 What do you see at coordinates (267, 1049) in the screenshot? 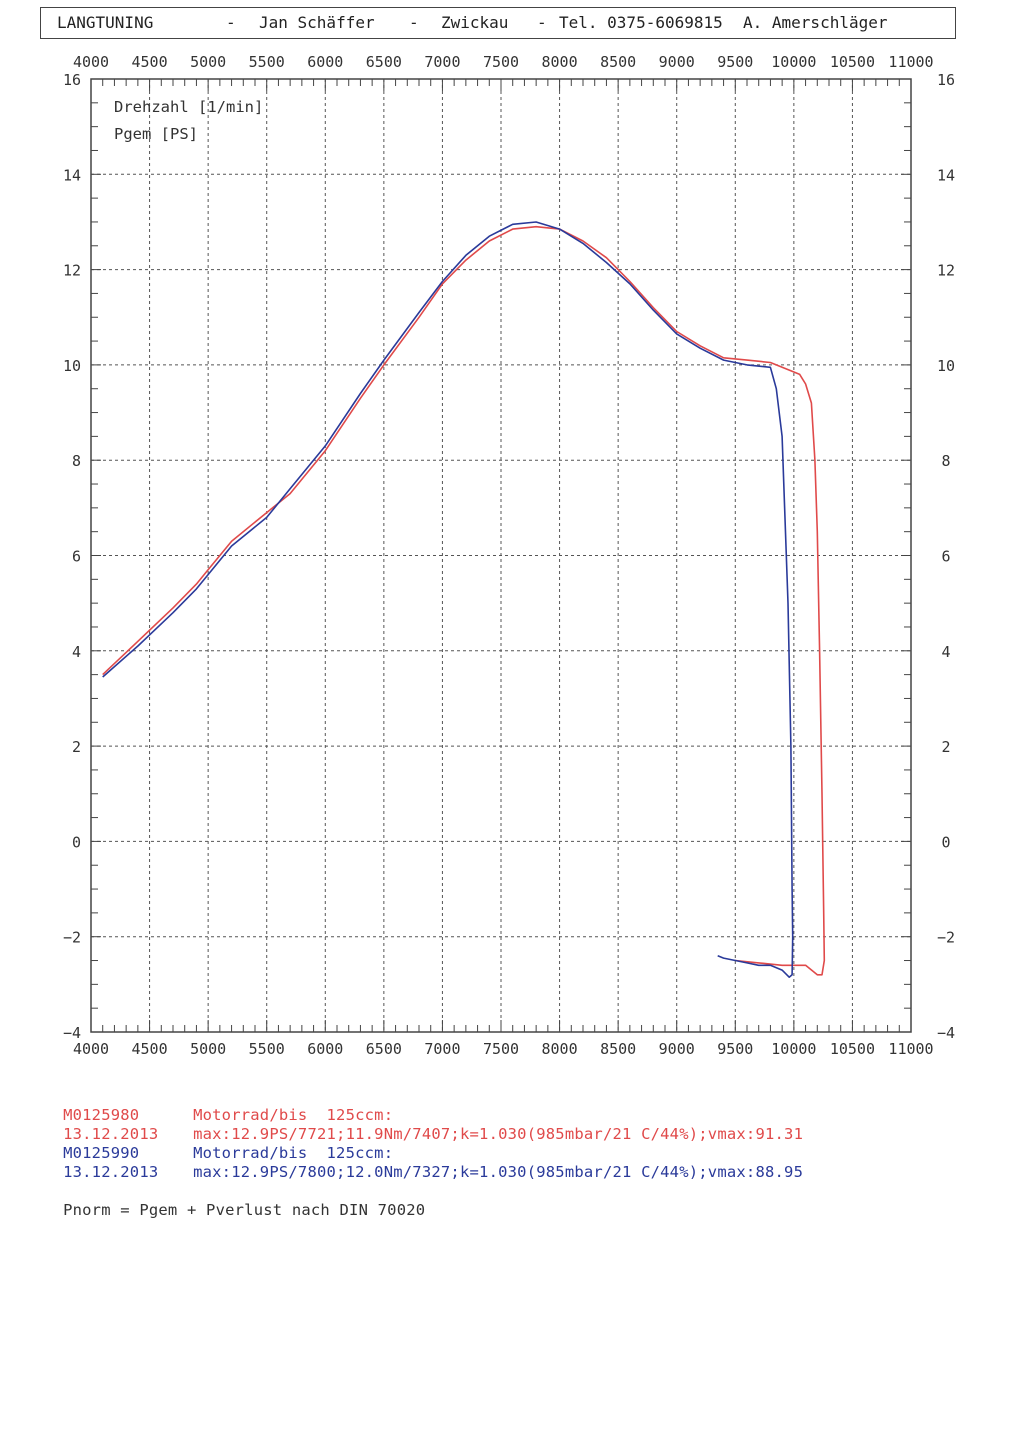
I see `x-tick-label-bottom: 5500` at bounding box center [267, 1049].